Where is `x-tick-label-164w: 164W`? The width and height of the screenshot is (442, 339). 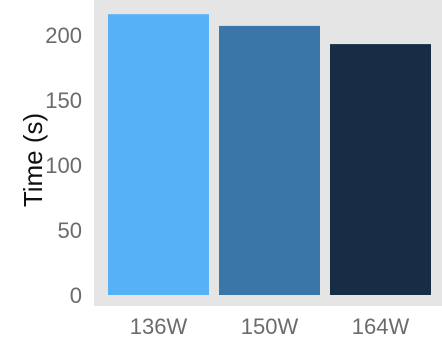
x-tick-label-164w: 164W is located at coordinates (381, 326).